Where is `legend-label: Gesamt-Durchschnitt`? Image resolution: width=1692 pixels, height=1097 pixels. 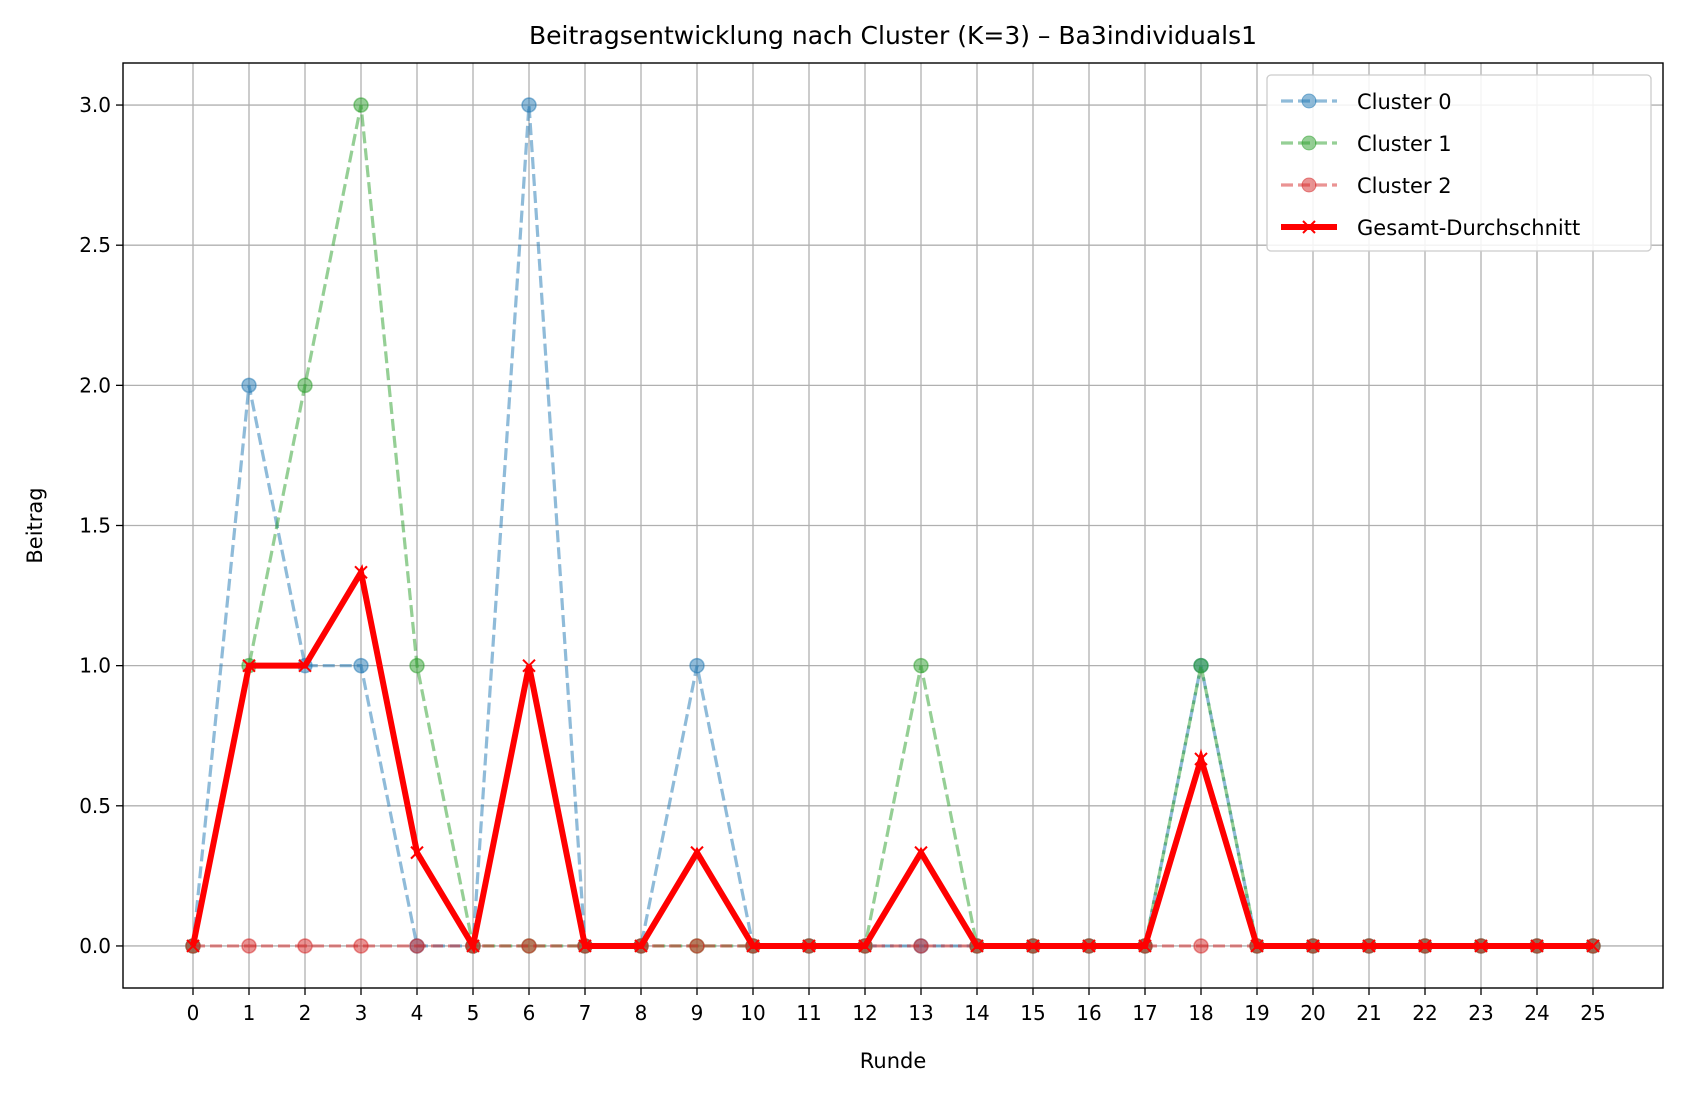 legend-label: Gesamt-Durchschnitt is located at coordinates (1468, 228).